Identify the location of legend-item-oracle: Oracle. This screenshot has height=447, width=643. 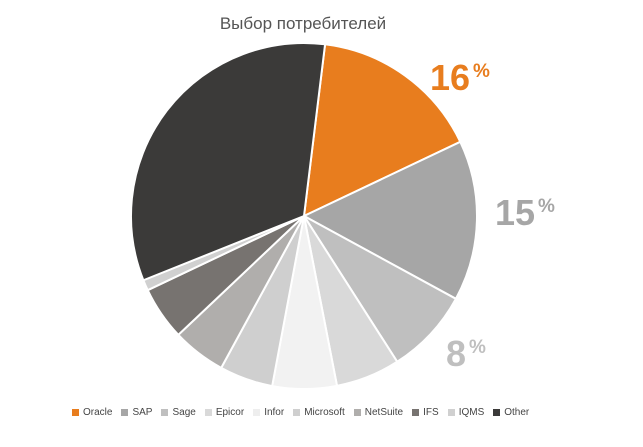
(92, 412).